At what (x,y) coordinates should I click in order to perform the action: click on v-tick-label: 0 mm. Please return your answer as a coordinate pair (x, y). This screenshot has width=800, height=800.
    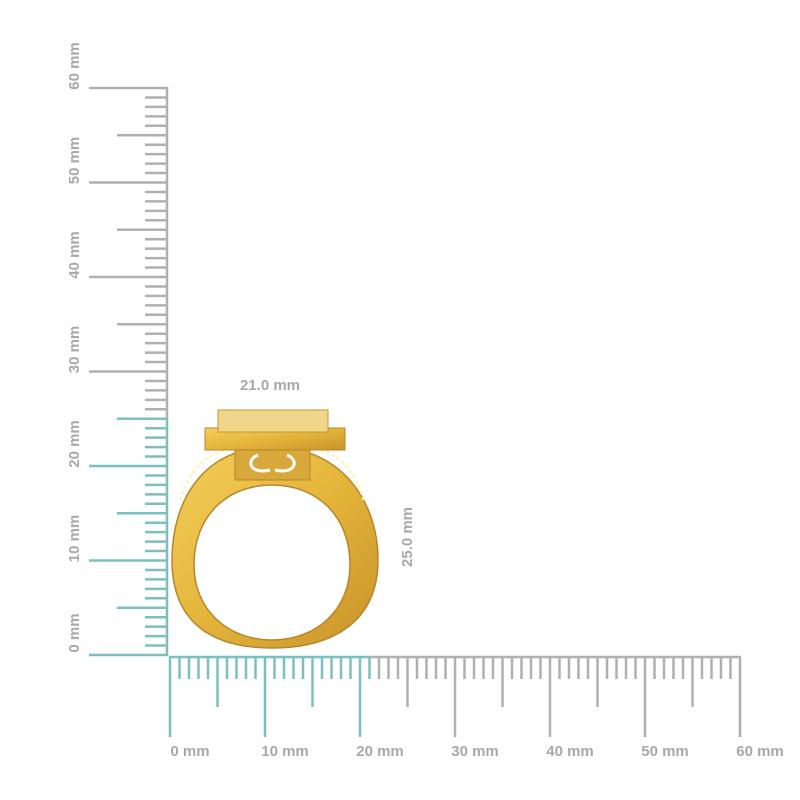
    Looking at the image, I should click on (74, 632).